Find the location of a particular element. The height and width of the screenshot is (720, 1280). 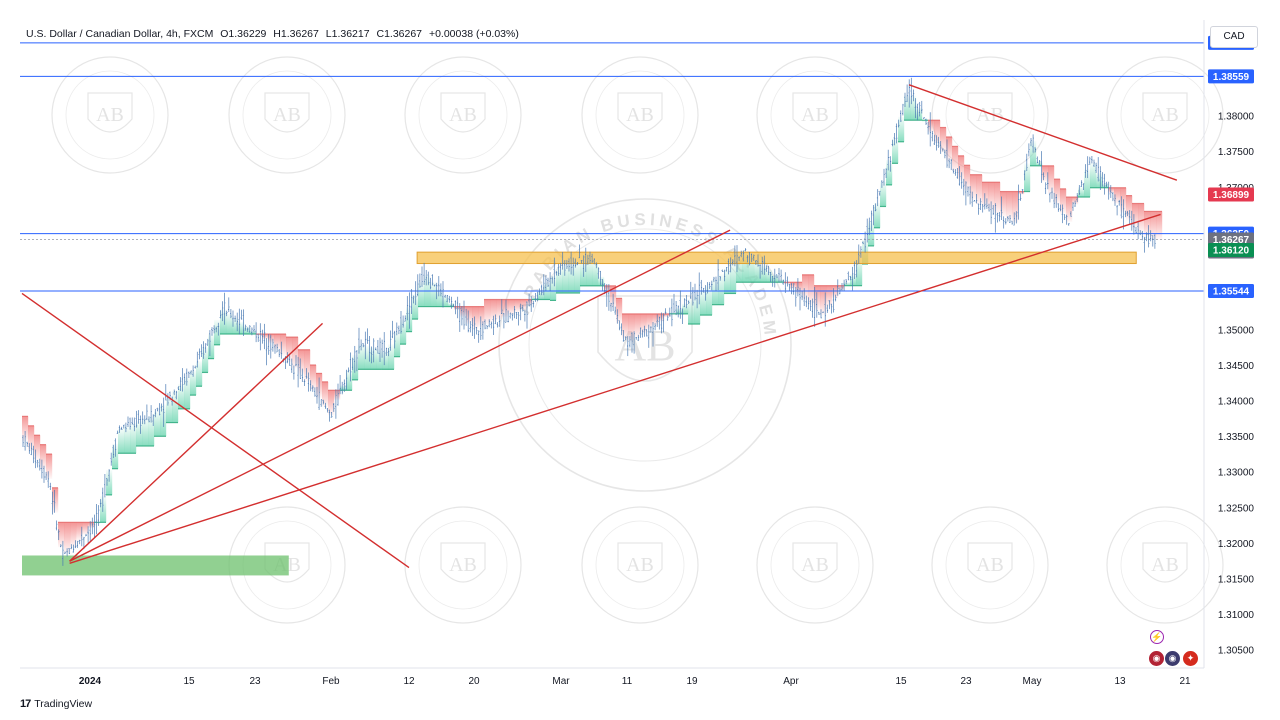

time-tick-label: 13 is located at coordinates (1120, 681).